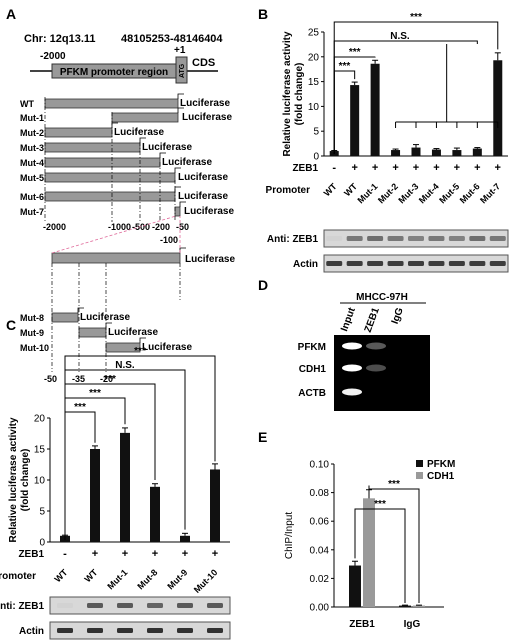 Image resolution: width=512 pixels, height=644 pixels. I want to click on significance-bracket, so click(344, 112).